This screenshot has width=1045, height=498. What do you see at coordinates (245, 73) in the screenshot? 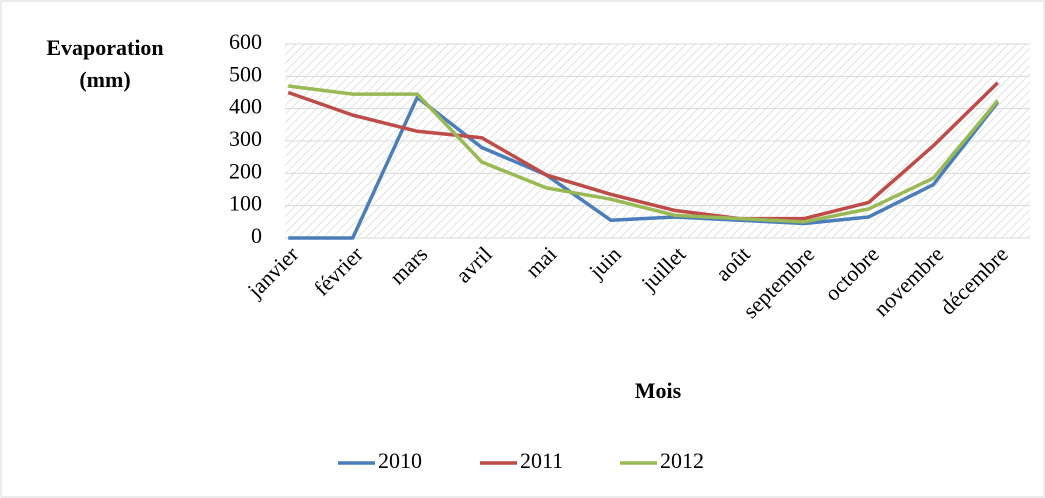
I see `y-tick-label: 500` at bounding box center [245, 73].